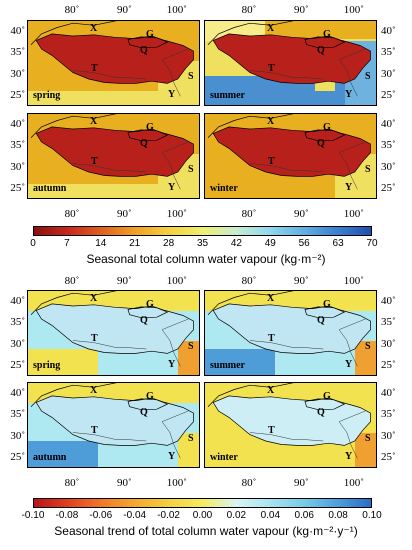  What do you see at coordinates (368, 438) in the screenshot?
I see `region-label-s: S` at bounding box center [368, 438].